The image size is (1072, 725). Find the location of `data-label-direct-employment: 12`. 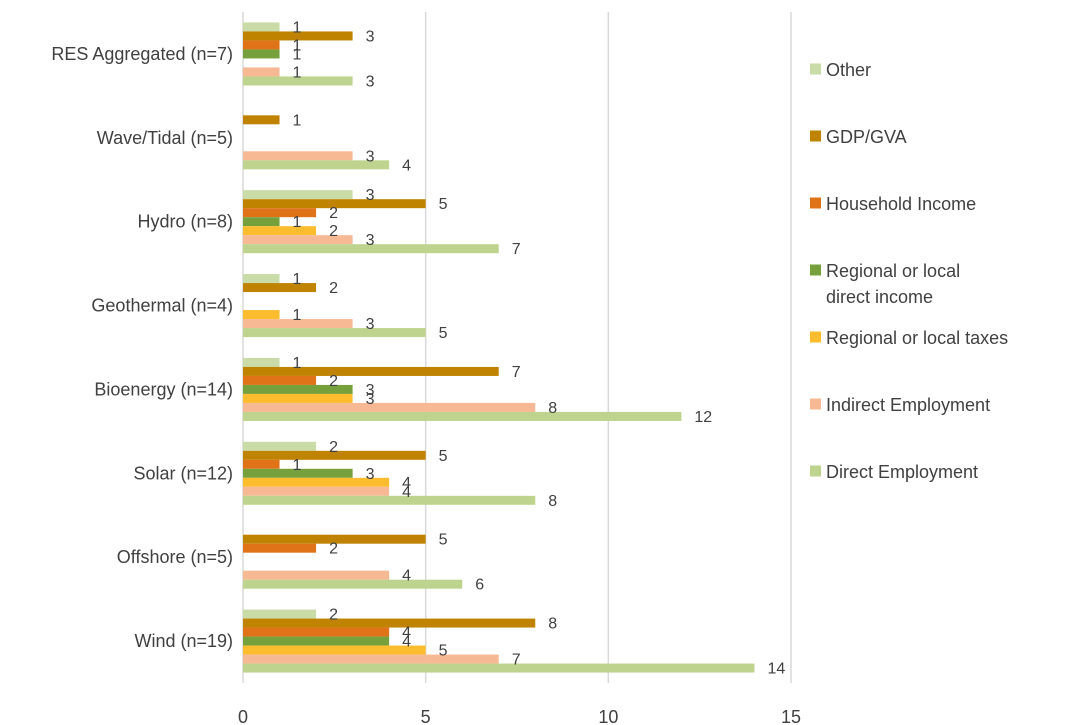

data-label-direct-employment: 12 is located at coordinates (703, 417).